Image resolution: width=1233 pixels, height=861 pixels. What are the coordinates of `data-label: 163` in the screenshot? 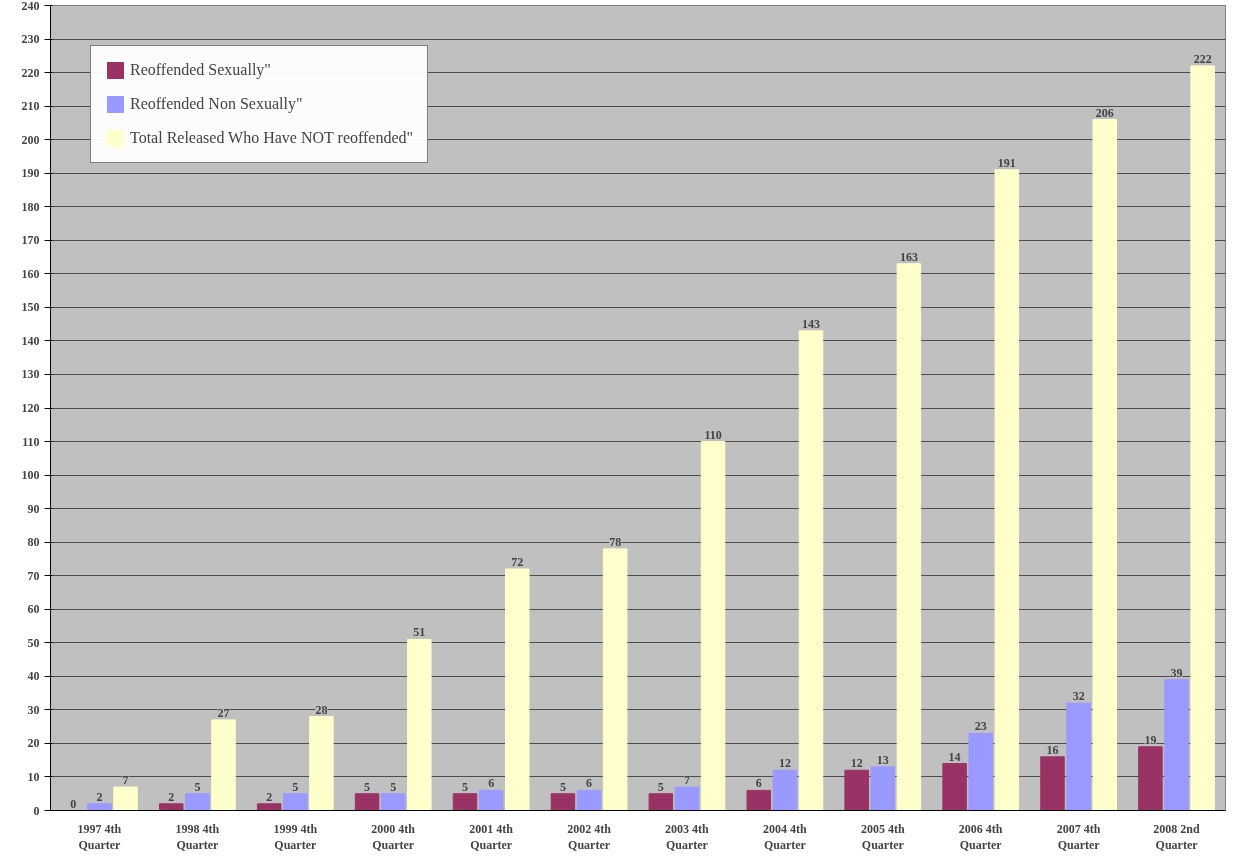 It's located at (908, 256).